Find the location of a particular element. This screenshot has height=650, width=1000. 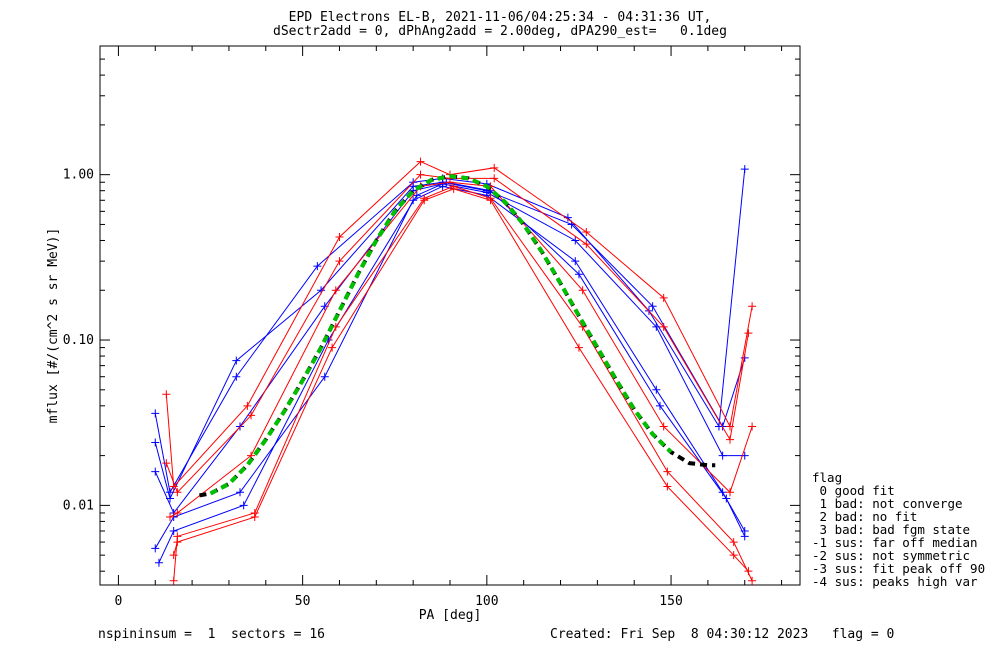

x-tick-label: 50 is located at coordinates (303, 601).